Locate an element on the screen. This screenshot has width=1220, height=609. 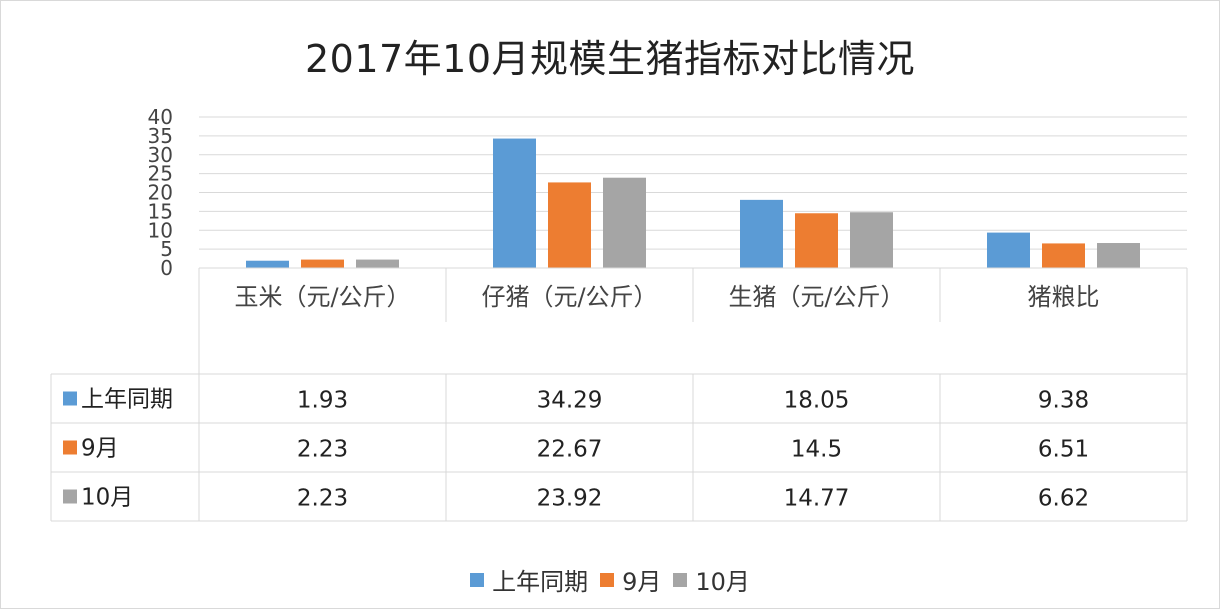
y-tick-label: 40 is located at coordinates (160, 117).